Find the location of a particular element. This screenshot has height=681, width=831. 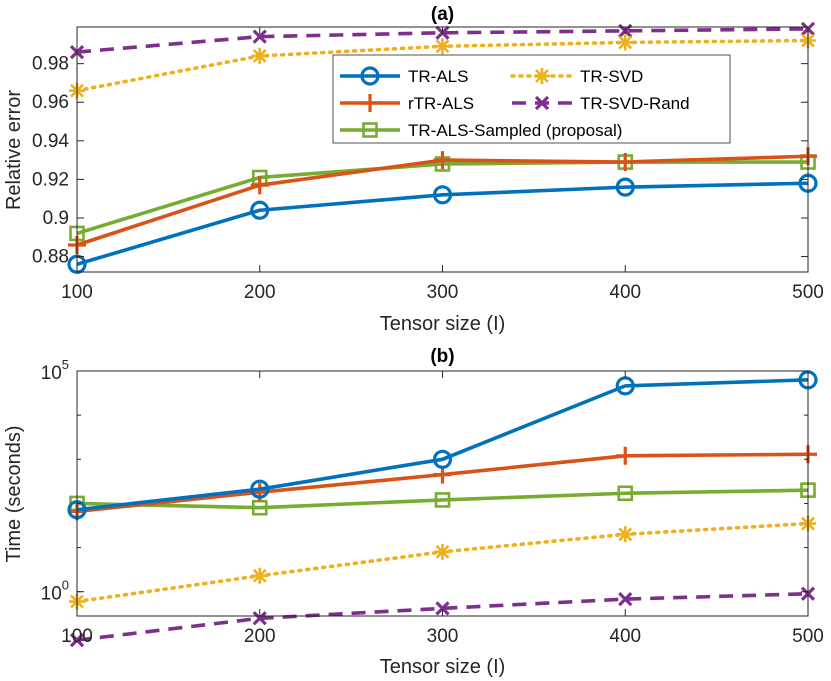

series-line-tr-als is located at coordinates (442, 224).